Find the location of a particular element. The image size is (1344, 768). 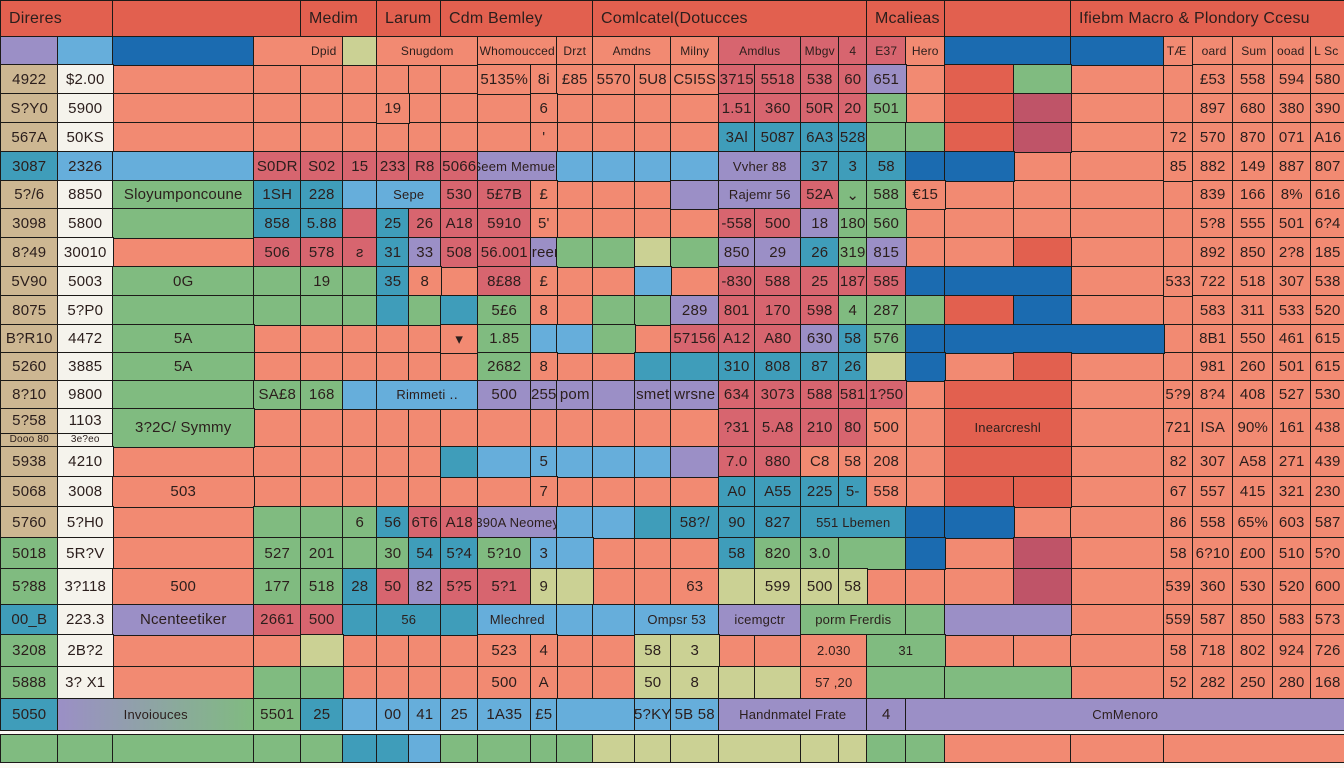

column-header: Amdlus is located at coordinates (760, 51).